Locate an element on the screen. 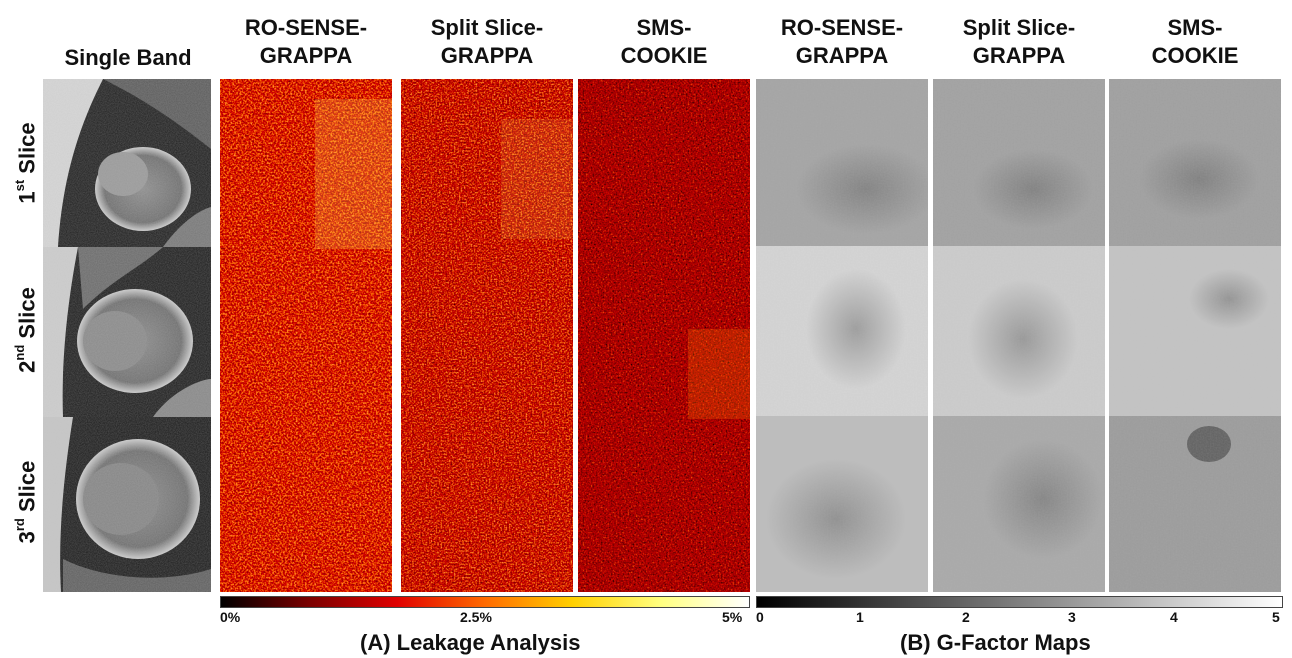 The width and height of the screenshot is (1292, 658). gfactor-tick-2: 2 is located at coordinates (966, 617).